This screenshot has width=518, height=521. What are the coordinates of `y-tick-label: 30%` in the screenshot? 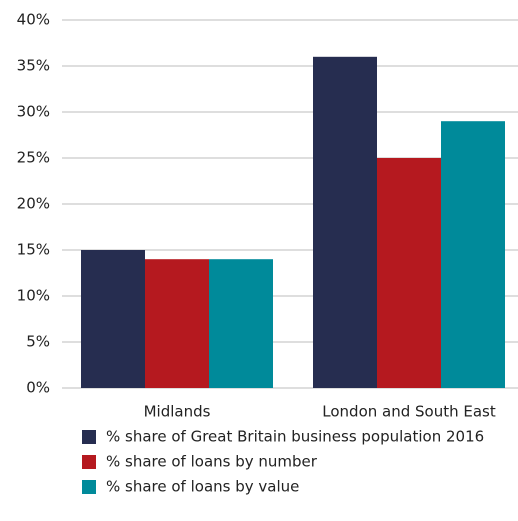 It's located at (33, 112).